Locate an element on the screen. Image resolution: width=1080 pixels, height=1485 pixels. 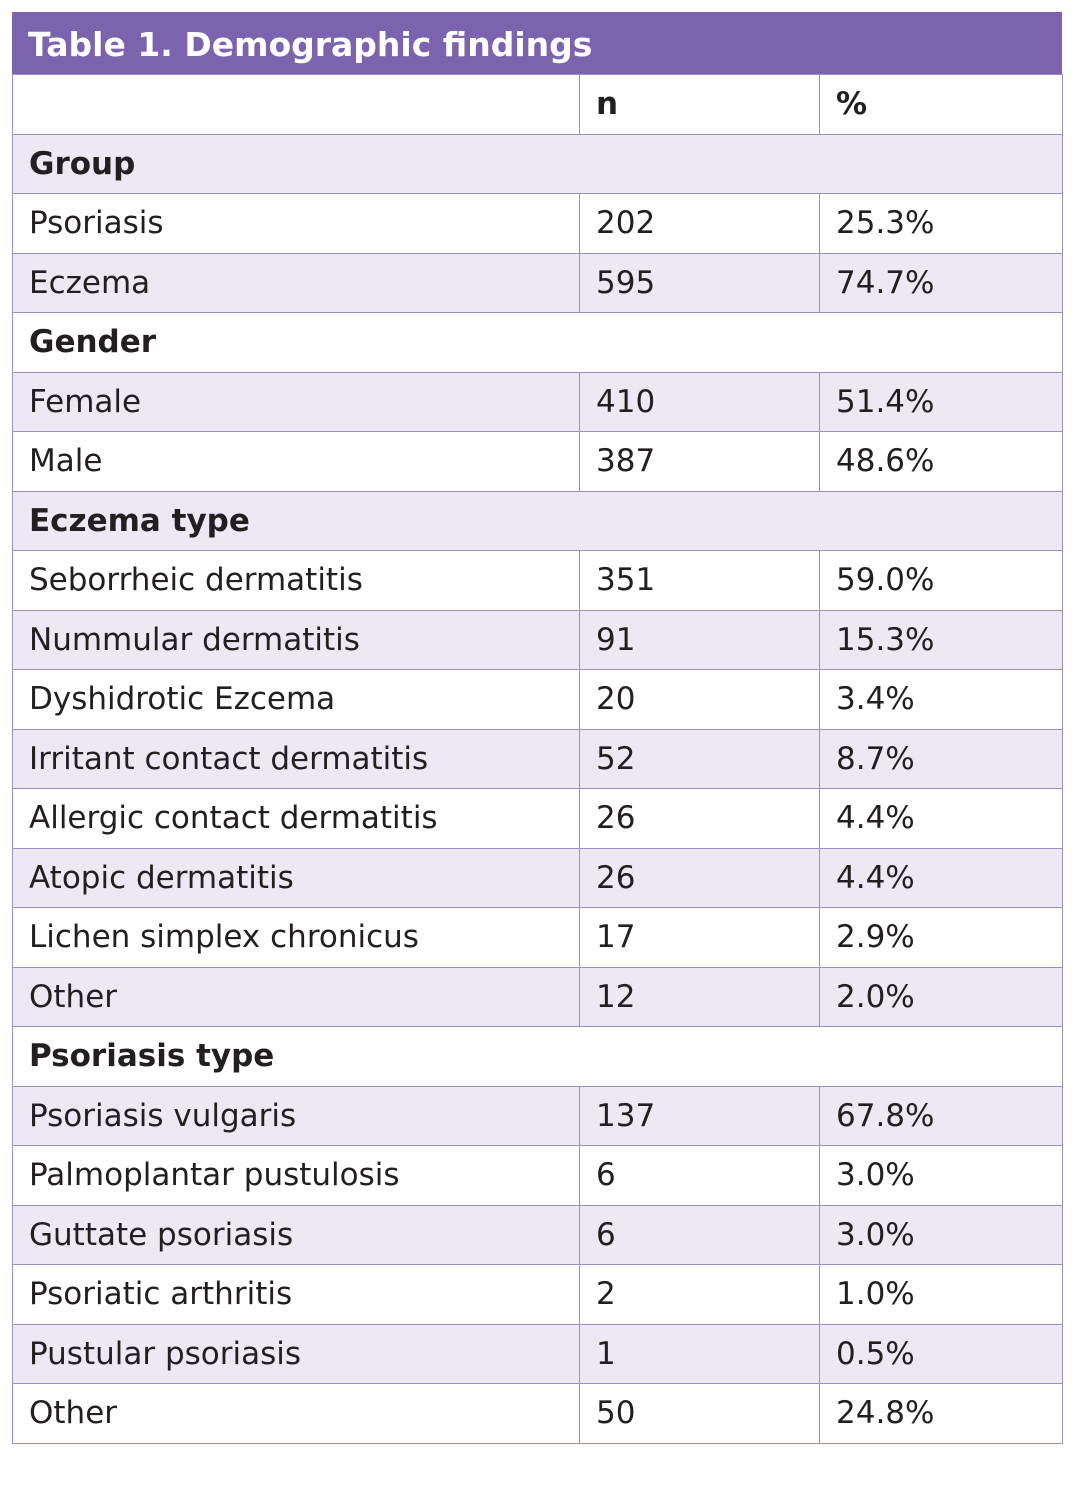
section-title: Group is located at coordinates (537, 163).